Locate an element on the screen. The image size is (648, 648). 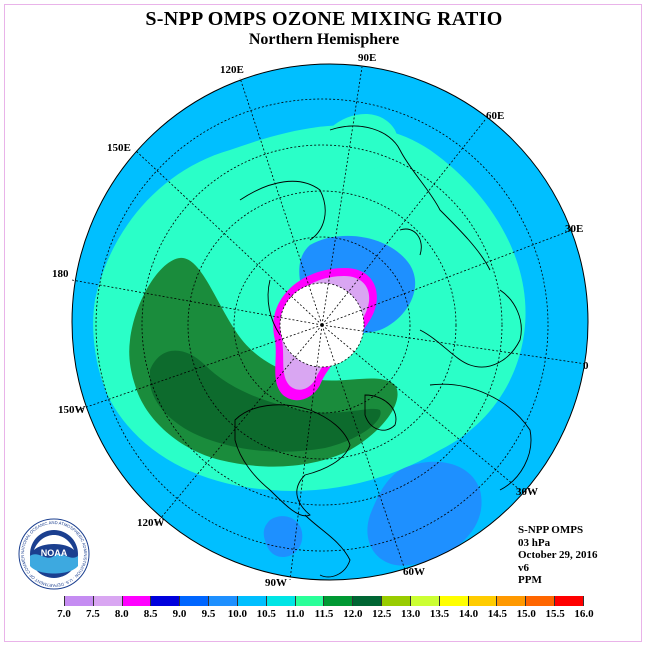
colorbar-tick-label: 11.0 is located at coordinates (295, 614).